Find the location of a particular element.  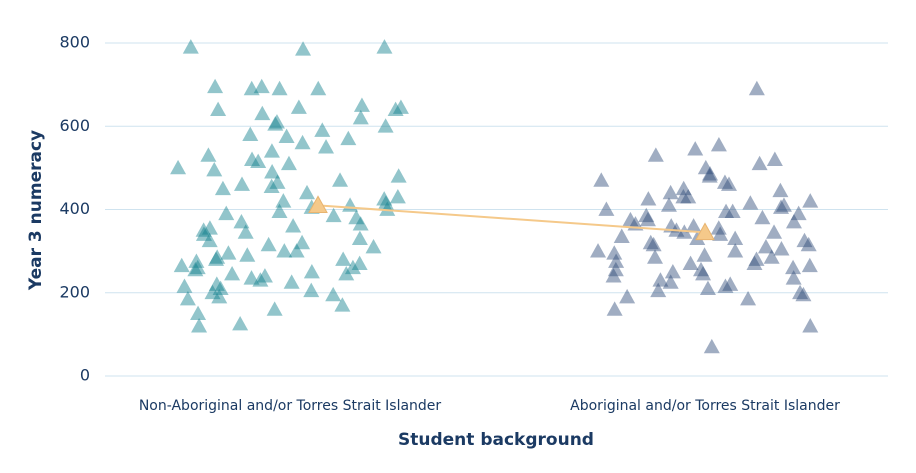

means is located at coordinates (511, 218).